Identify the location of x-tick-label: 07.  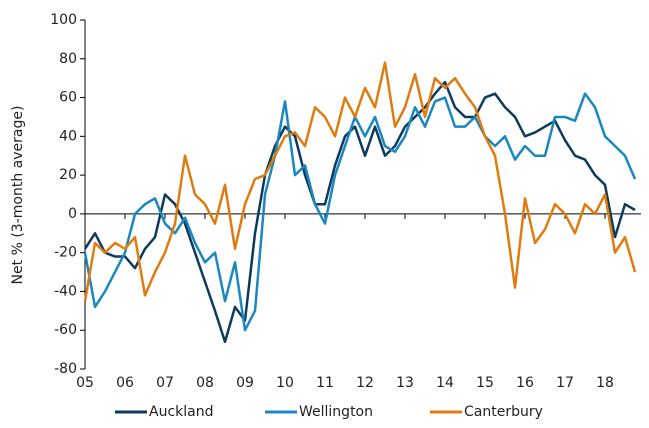
(165, 383).